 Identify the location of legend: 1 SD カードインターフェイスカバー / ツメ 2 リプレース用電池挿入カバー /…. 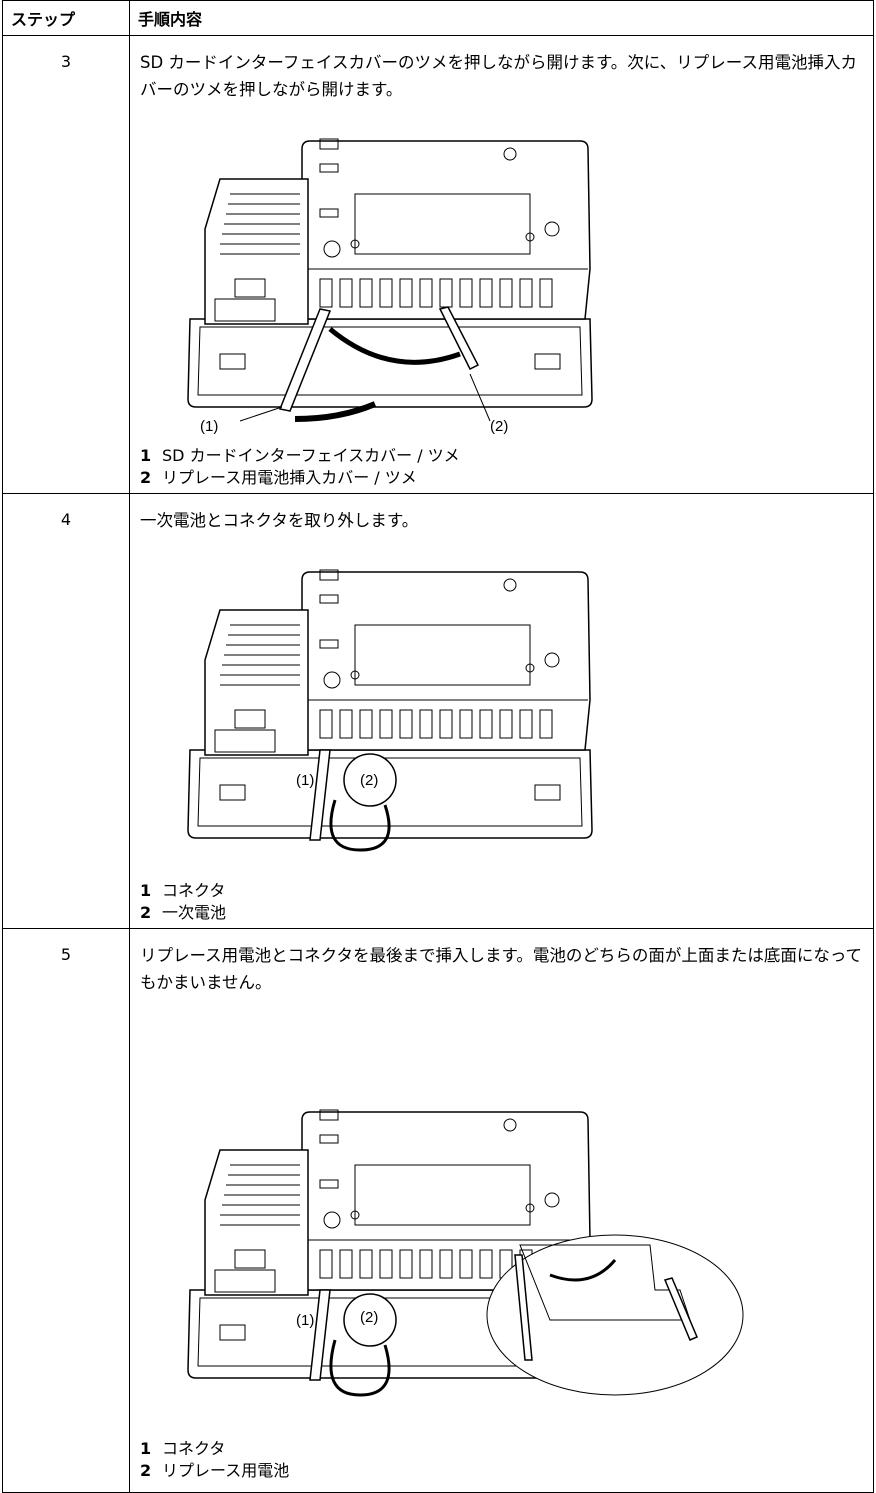
(501, 467).